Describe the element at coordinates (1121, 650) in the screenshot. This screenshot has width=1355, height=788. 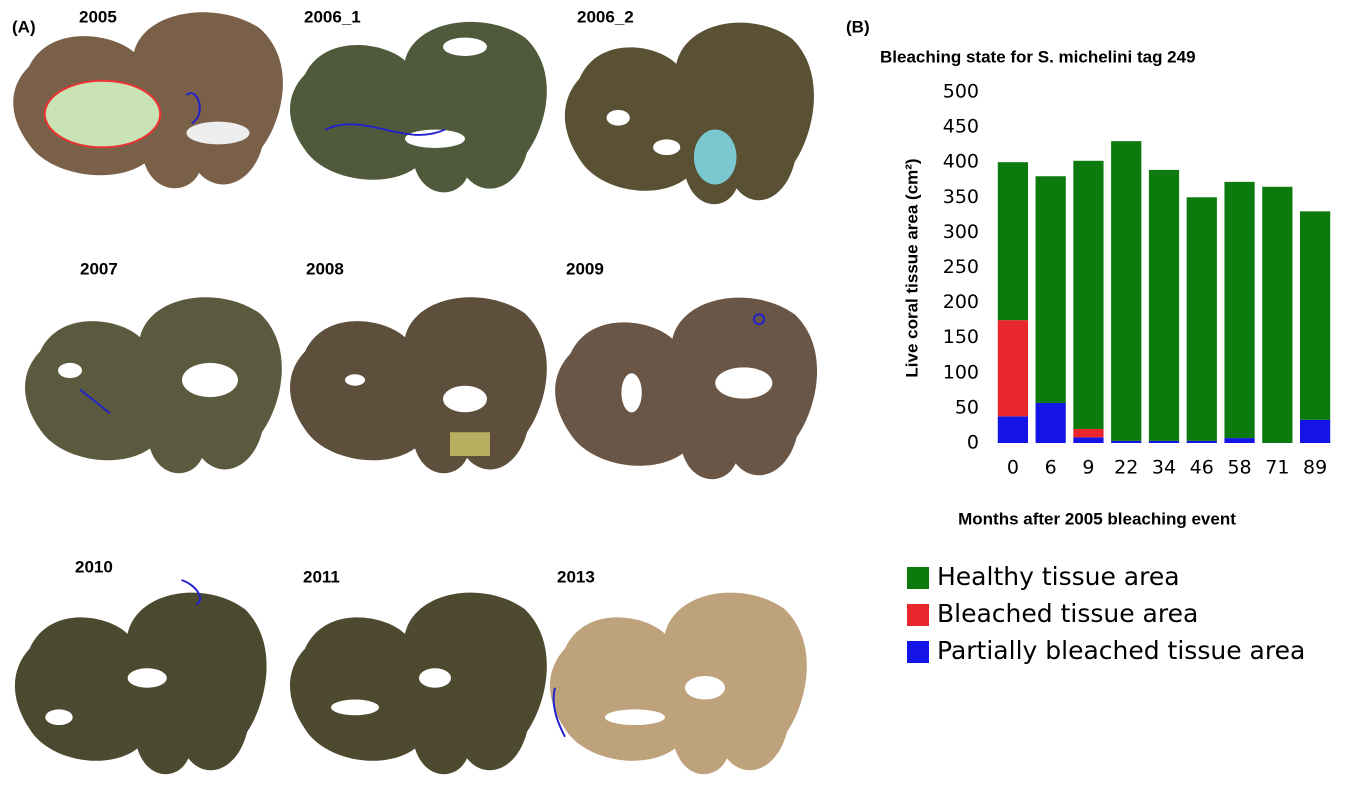
I see `legend-label: Partially bleached tissue area` at that location.